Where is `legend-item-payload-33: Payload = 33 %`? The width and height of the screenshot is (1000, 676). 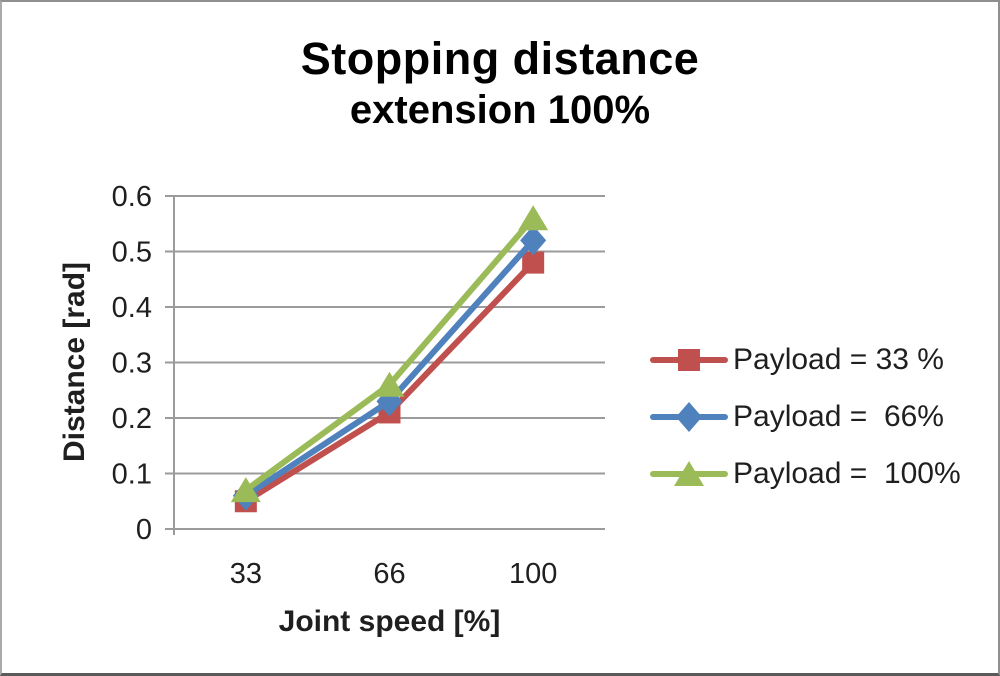
legend-item-payload-33: Payload = 33 % is located at coordinates (805, 360).